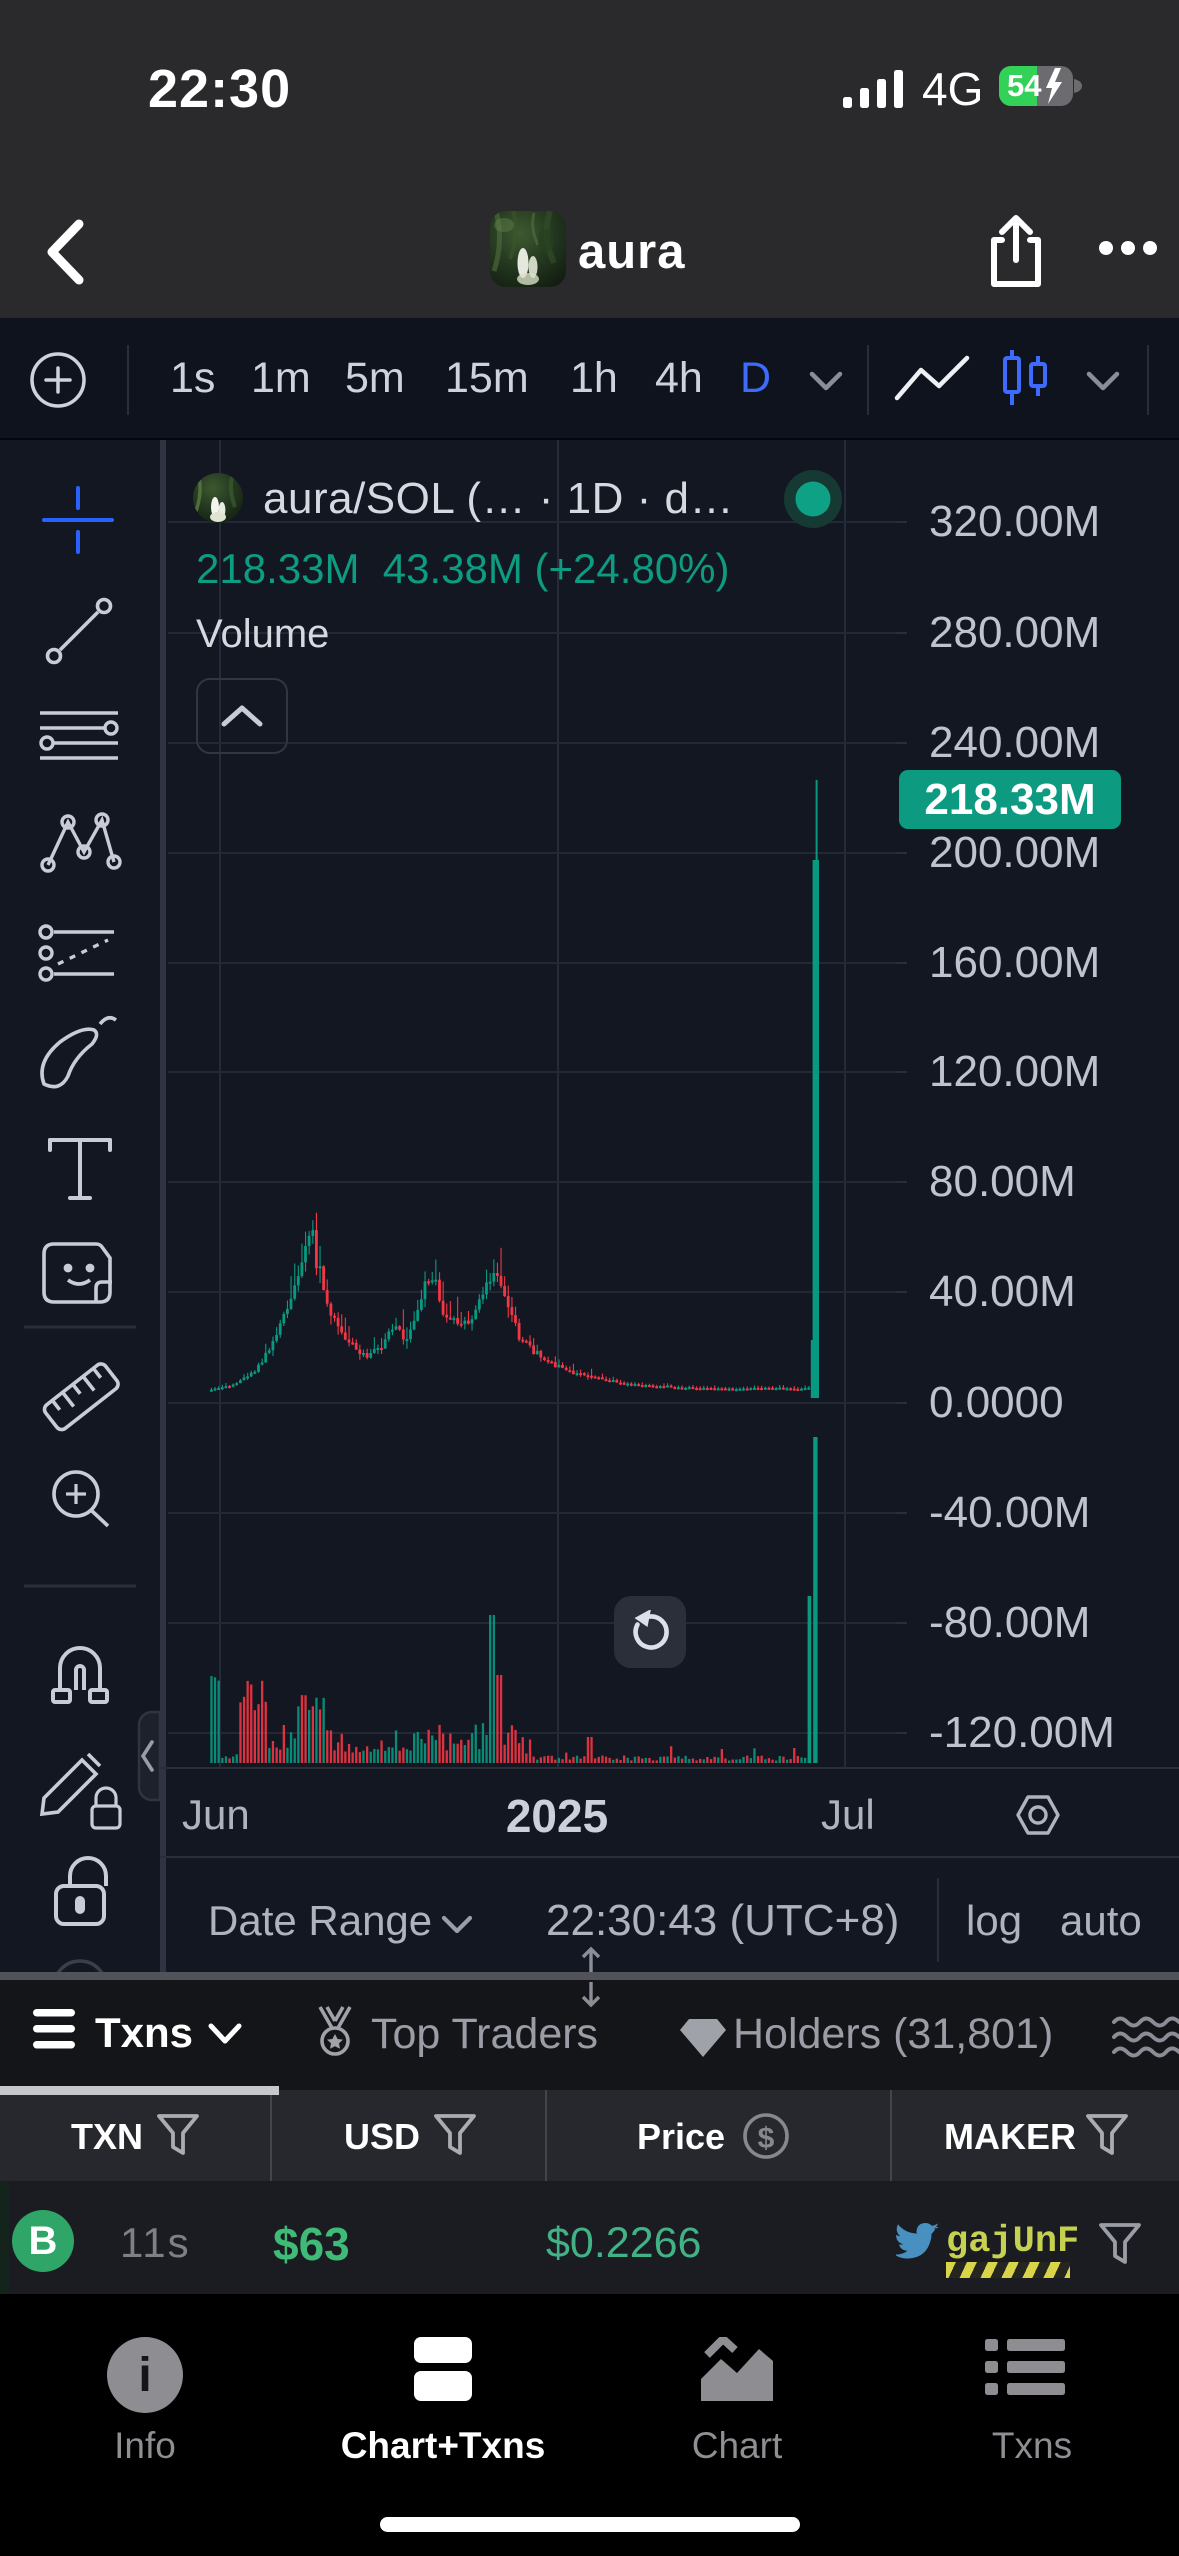 The image size is (1179, 2556). Describe the element at coordinates (1024, 85) in the screenshot. I see `svg-text: 54` at that location.